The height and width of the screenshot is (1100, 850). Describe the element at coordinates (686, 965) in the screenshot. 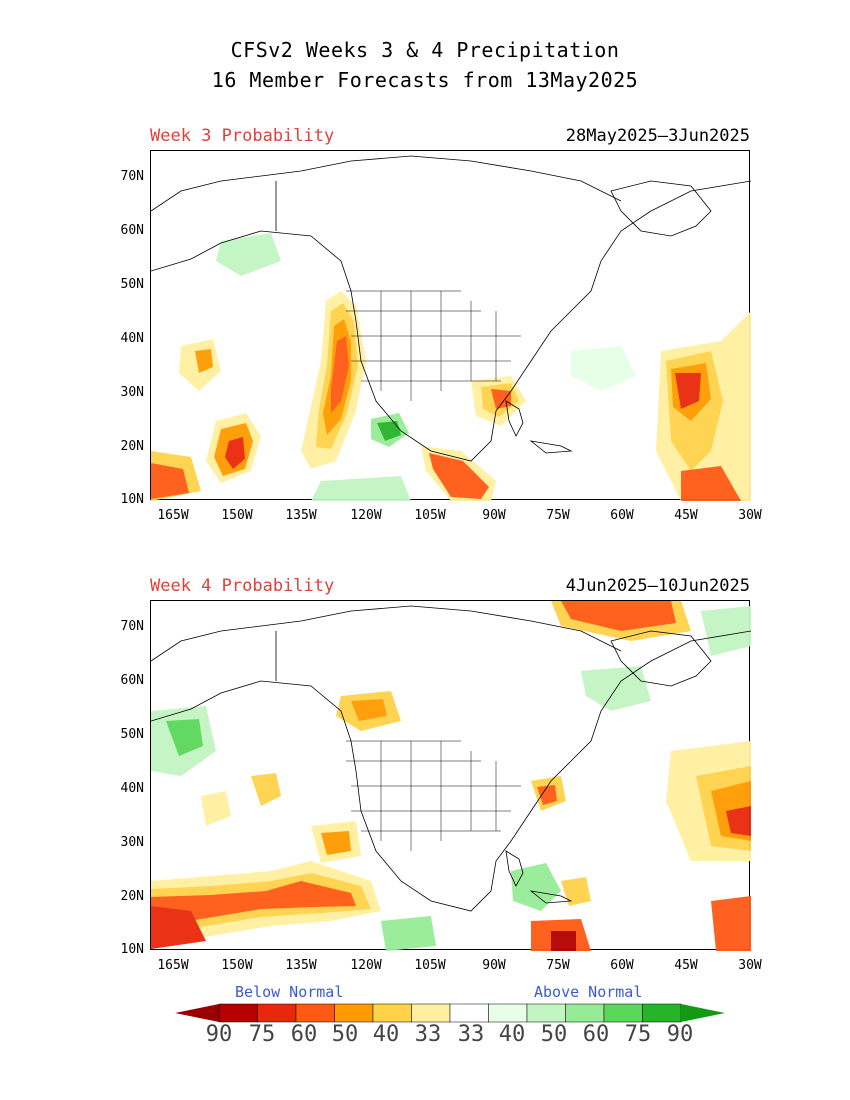

I see `week4-lon-45w: 45W` at that location.